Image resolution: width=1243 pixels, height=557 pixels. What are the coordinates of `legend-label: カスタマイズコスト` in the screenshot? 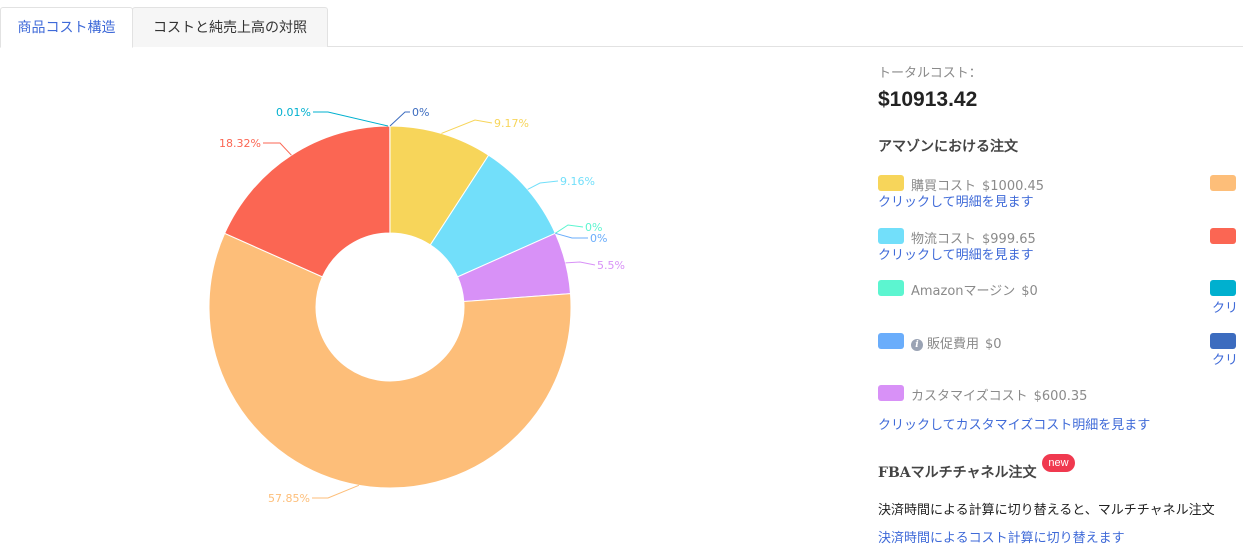 It's located at (969, 396).